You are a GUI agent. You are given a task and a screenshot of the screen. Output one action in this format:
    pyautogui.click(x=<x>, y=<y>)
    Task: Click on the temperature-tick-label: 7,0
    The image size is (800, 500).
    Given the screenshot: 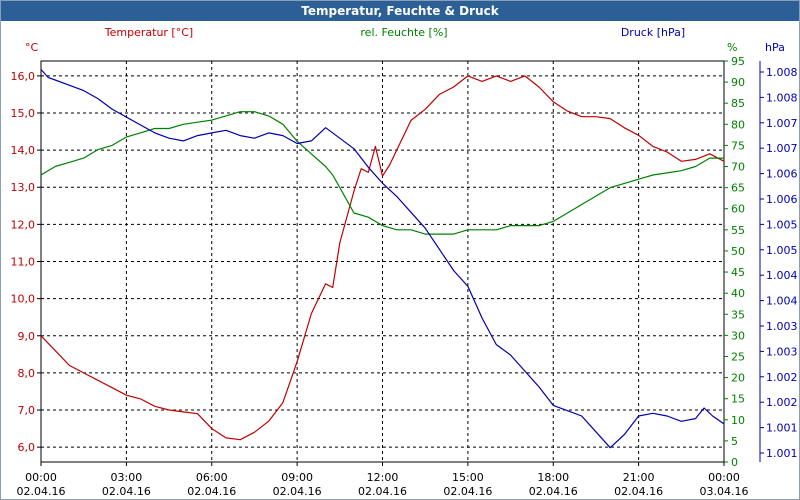 What is the action you would take?
    pyautogui.click(x=27, y=410)
    